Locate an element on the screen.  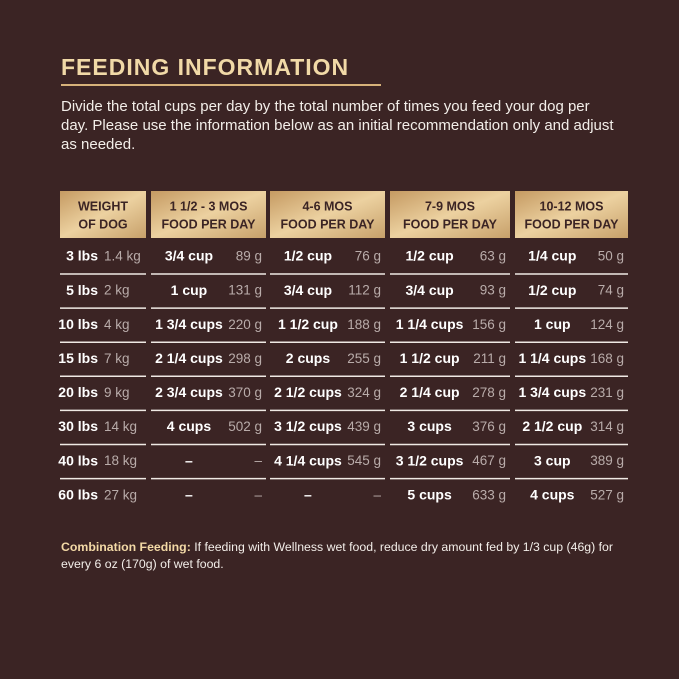
weight-lbs: 30 lbs is located at coordinates (78, 426).